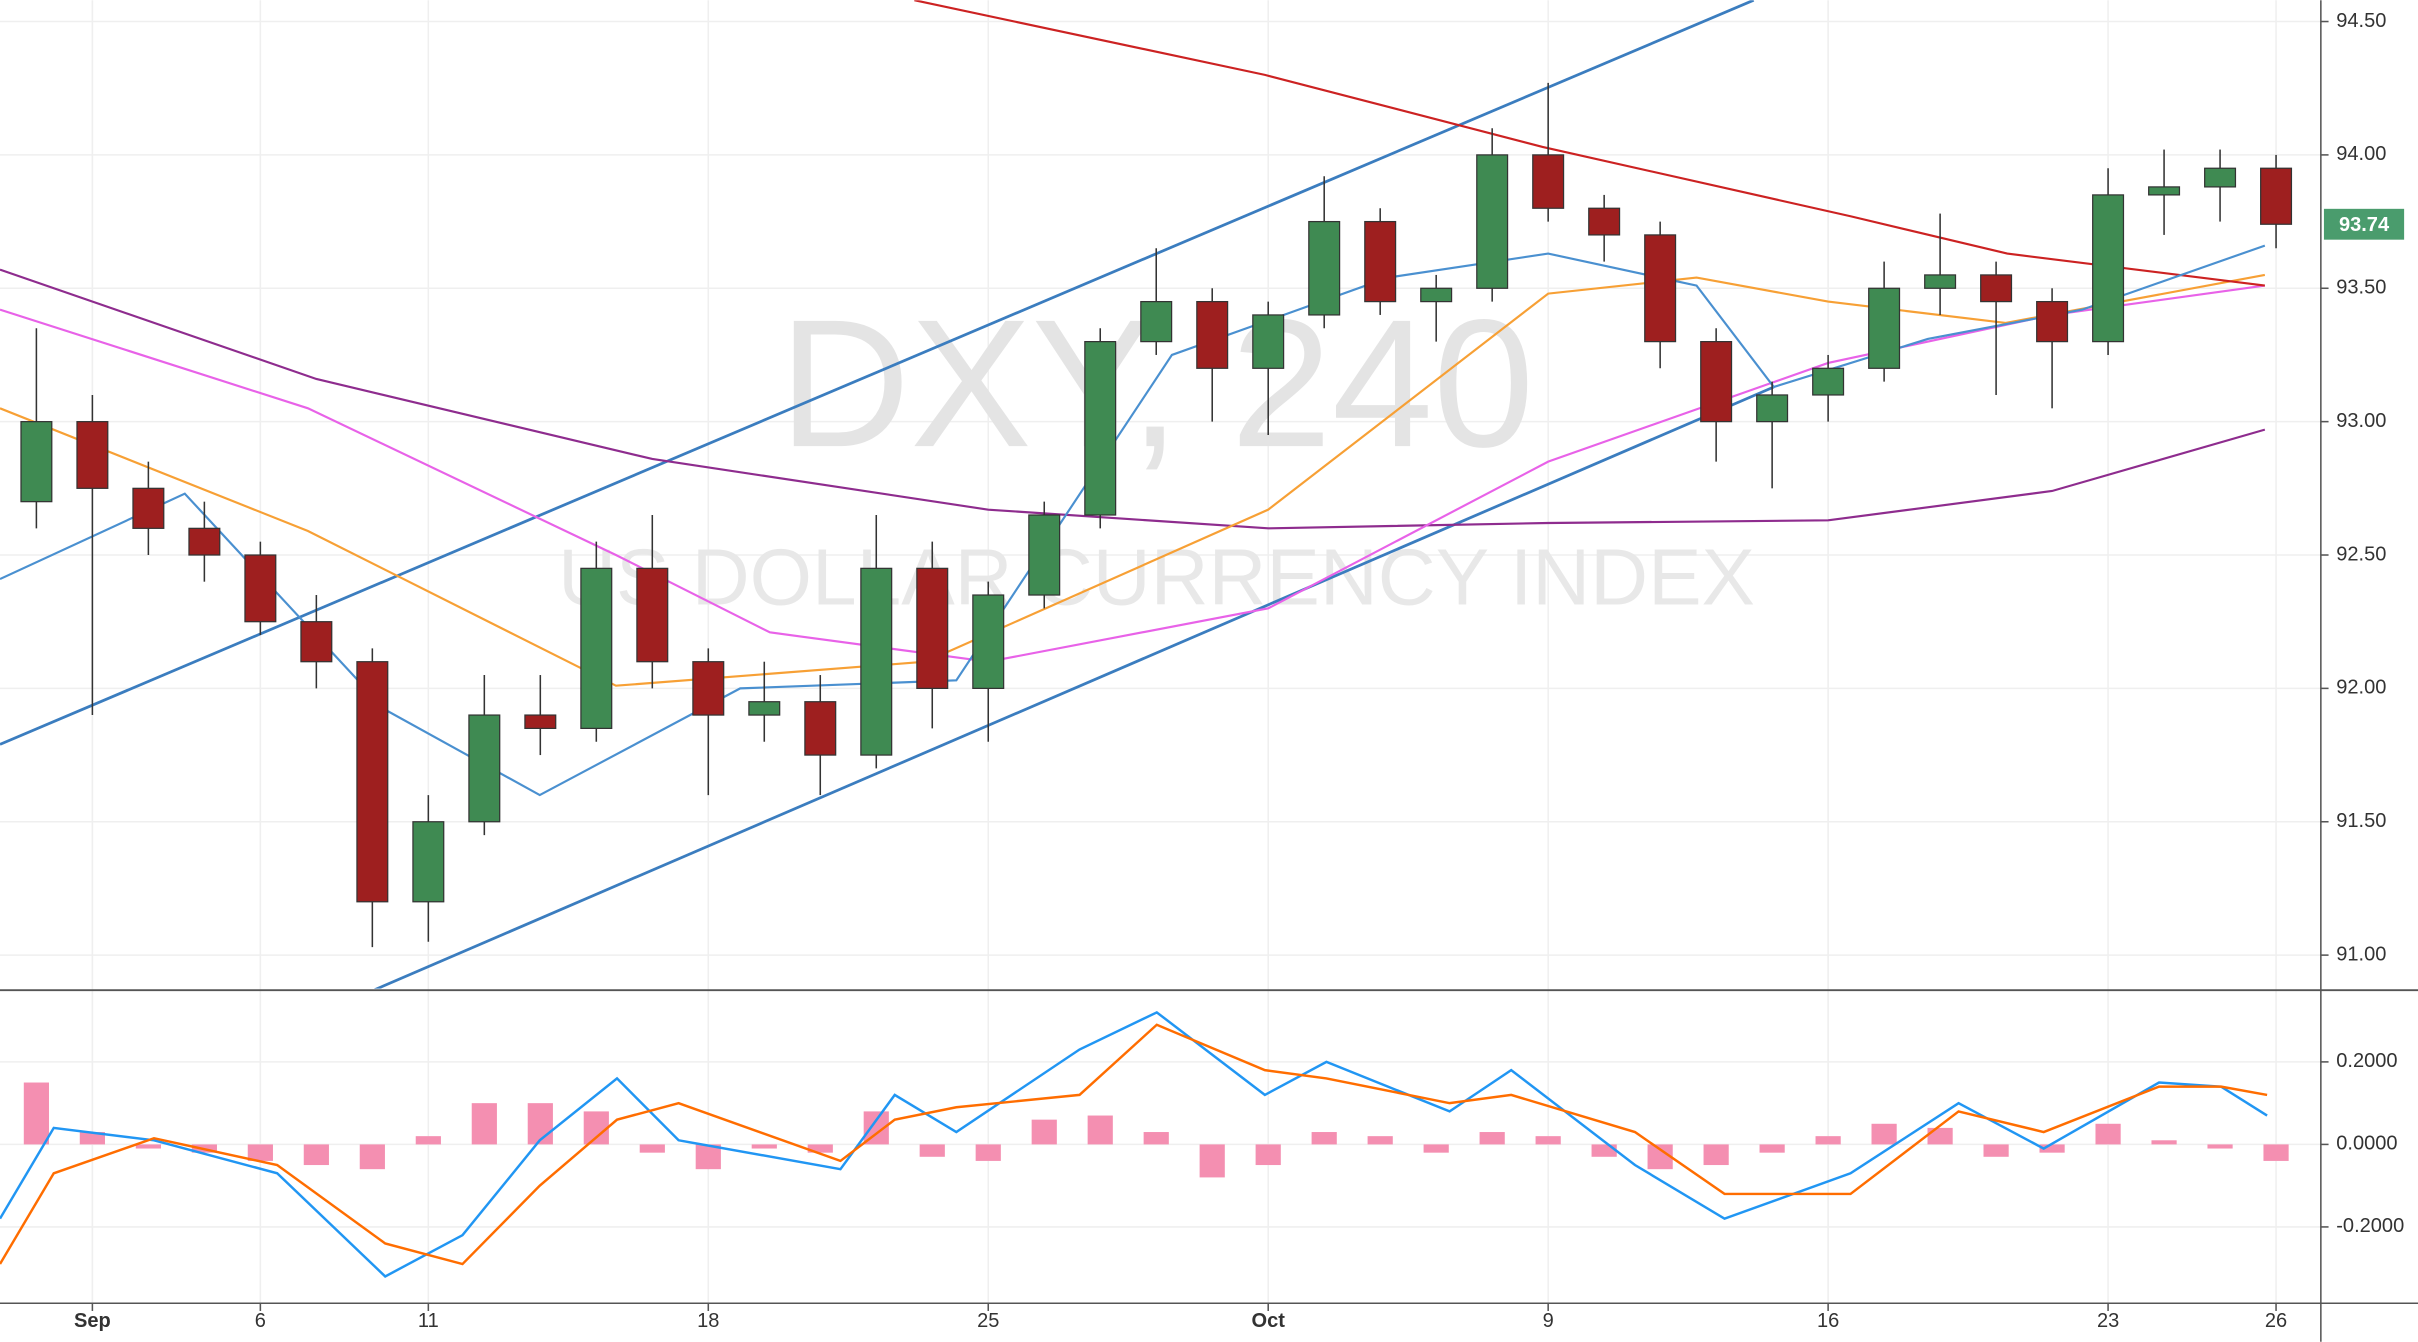  Describe the element at coordinates (2370, 1226) in the screenshot. I see `y-tick-label: -0.2000` at that location.